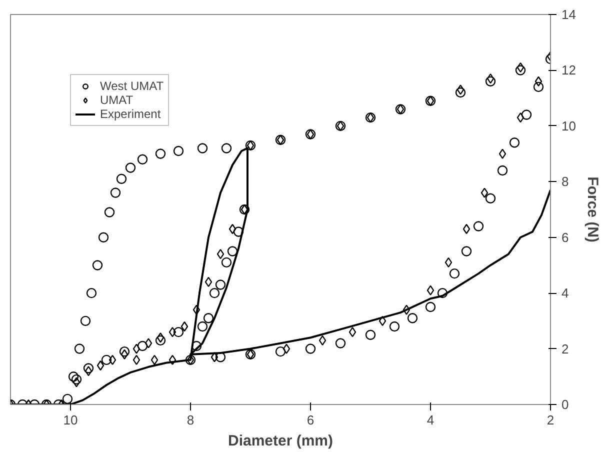 The width and height of the screenshot is (603, 452). What do you see at coordinates (117, 100) in the screenshot?
I see `legend-label: UMAT` at bounding box center [117, 100].